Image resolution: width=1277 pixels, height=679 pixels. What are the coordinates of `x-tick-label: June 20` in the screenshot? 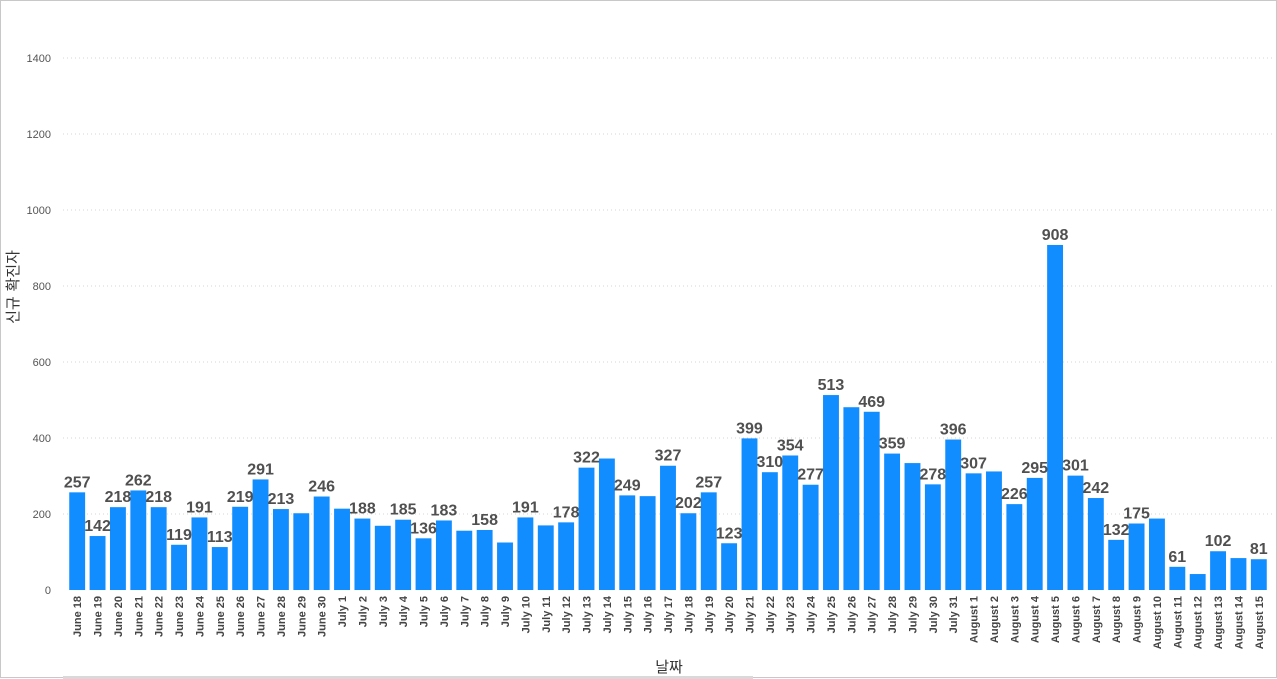 It's located at (119, 616).